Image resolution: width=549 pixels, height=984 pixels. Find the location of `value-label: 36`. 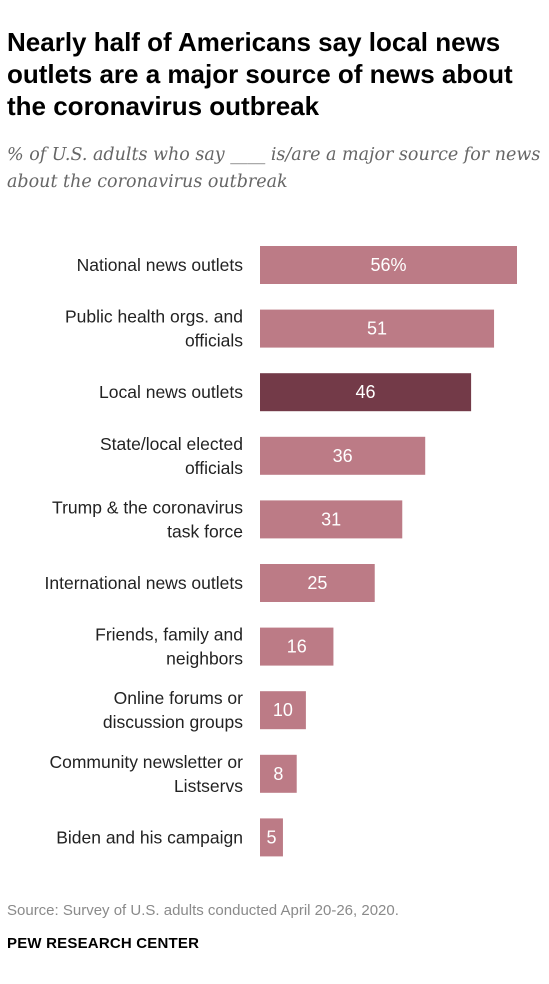

value-label: 36 is located at coordinates (343, 456).